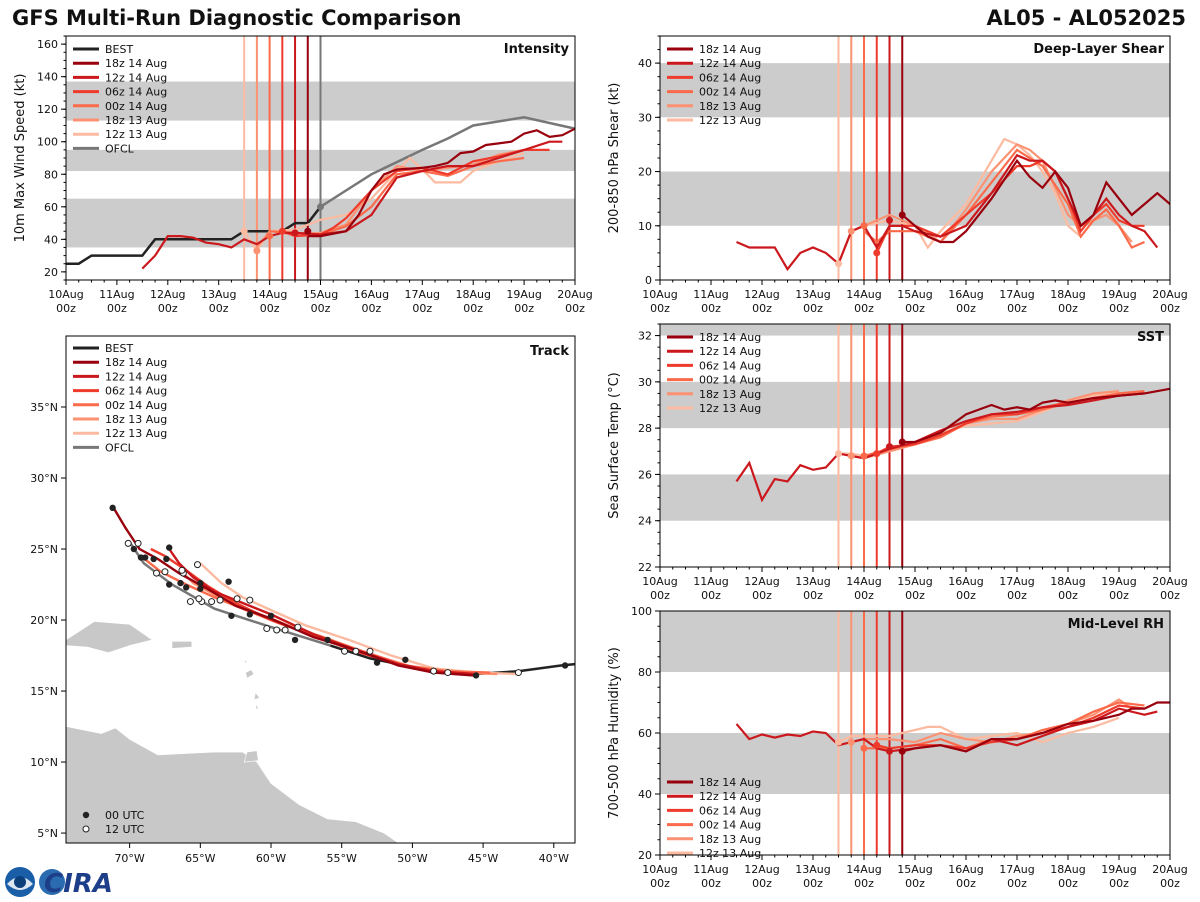  Describe the element at coordinates (483, 858) in the screenshot. I see `track-xtick-label: 45°W` at that location.